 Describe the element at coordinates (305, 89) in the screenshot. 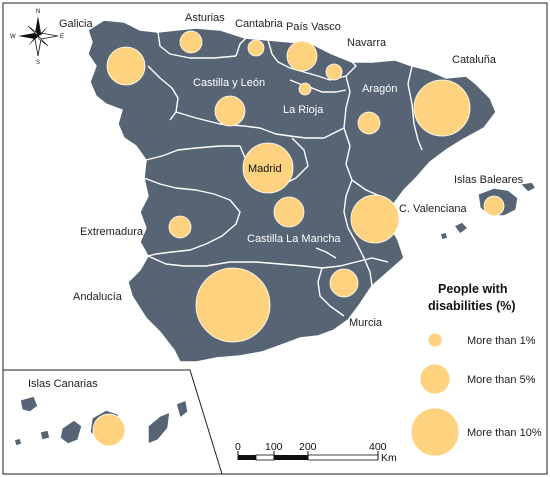

I see `bubble-la-rioja` at that location.